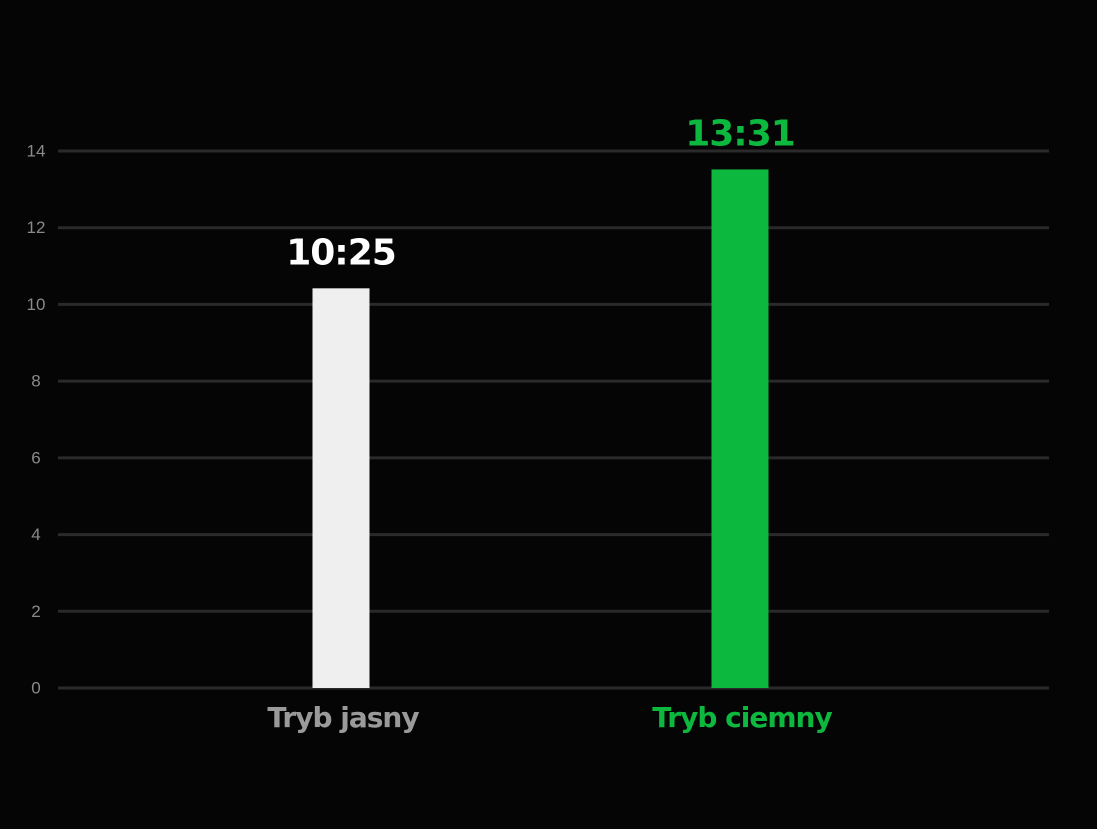  What do you see at coordinates (35, 381) in the screenshot?
I see `y-tick-label: 8` at bounding box center [35, 381].